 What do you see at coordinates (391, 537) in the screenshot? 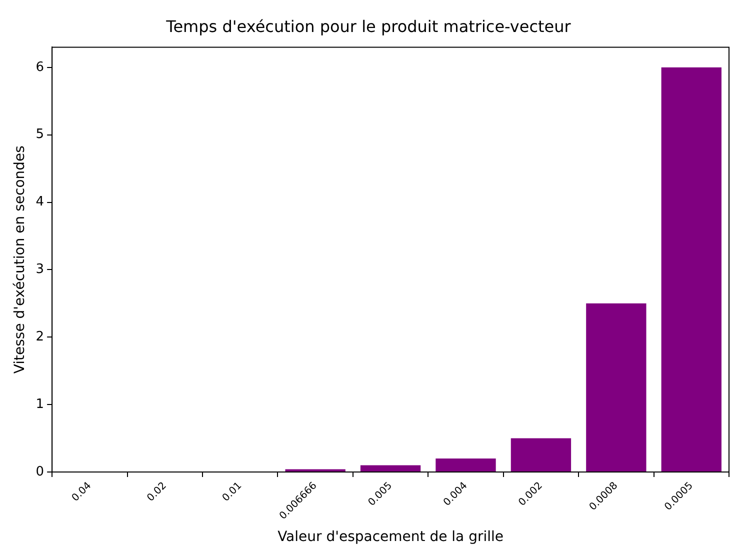
I see `x-axis-title: Valeur d'espacement de la grille` at bounding box center [391, 537].